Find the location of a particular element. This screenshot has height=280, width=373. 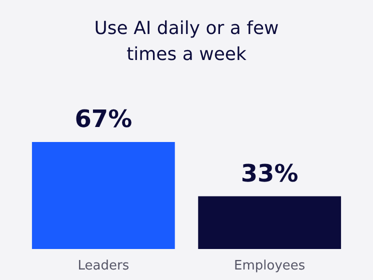

data-label: 33% is located at coordinates (269, 173).